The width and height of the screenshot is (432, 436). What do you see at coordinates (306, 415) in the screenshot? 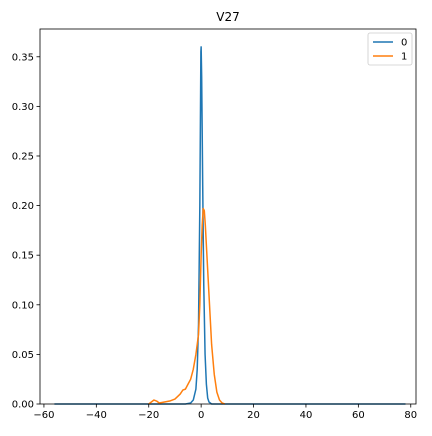
I see `x-tick-label: 40` at bounding box center [306, 415].